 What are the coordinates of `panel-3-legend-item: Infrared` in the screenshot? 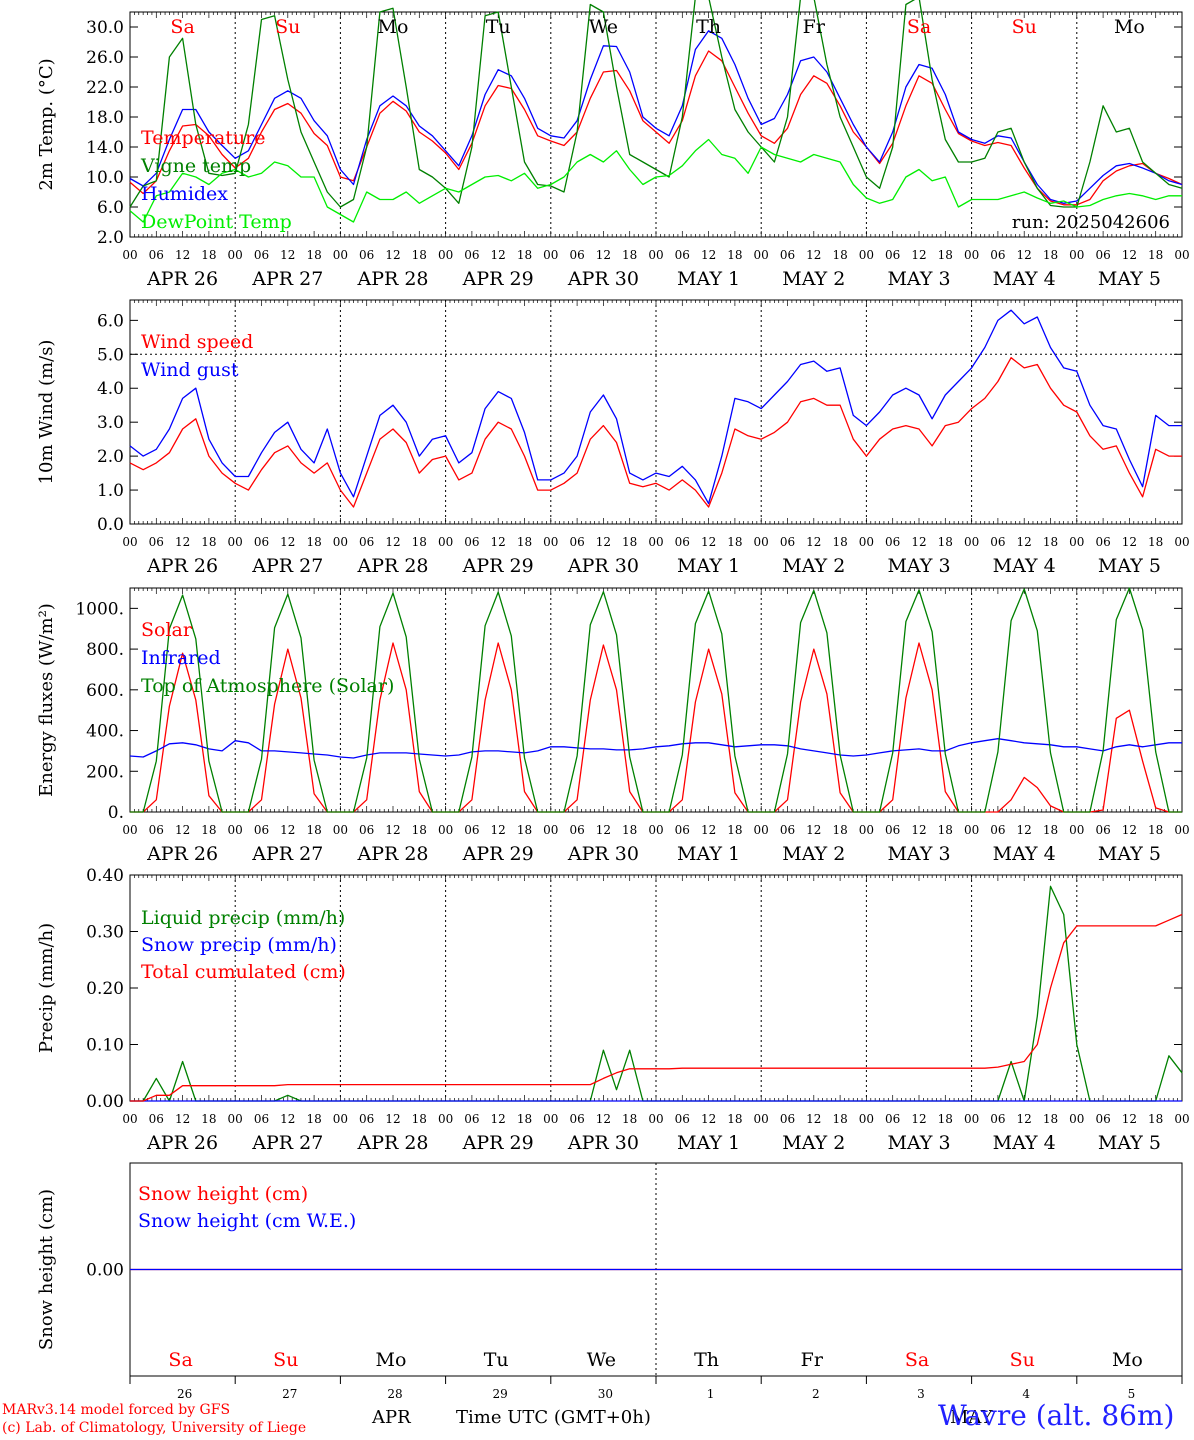 It's located at (181, 658).